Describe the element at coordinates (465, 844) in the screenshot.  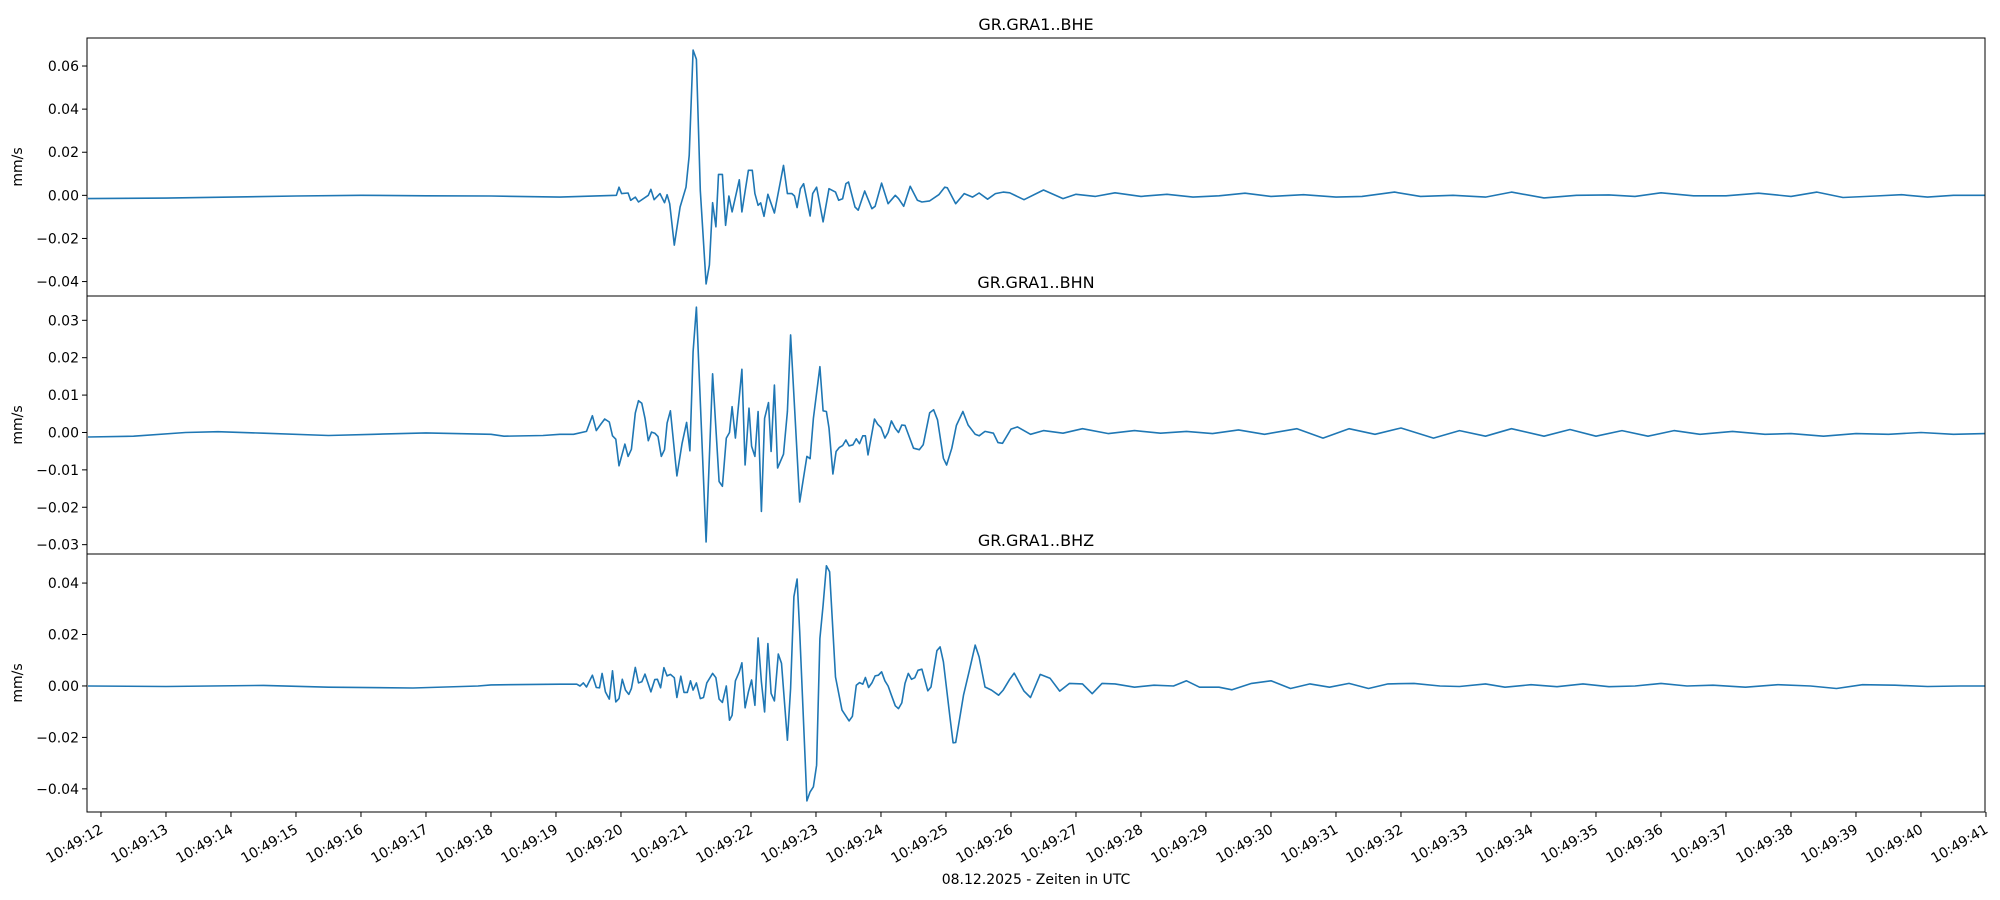
I see `x-tick-label: 10:49:18` at that location.